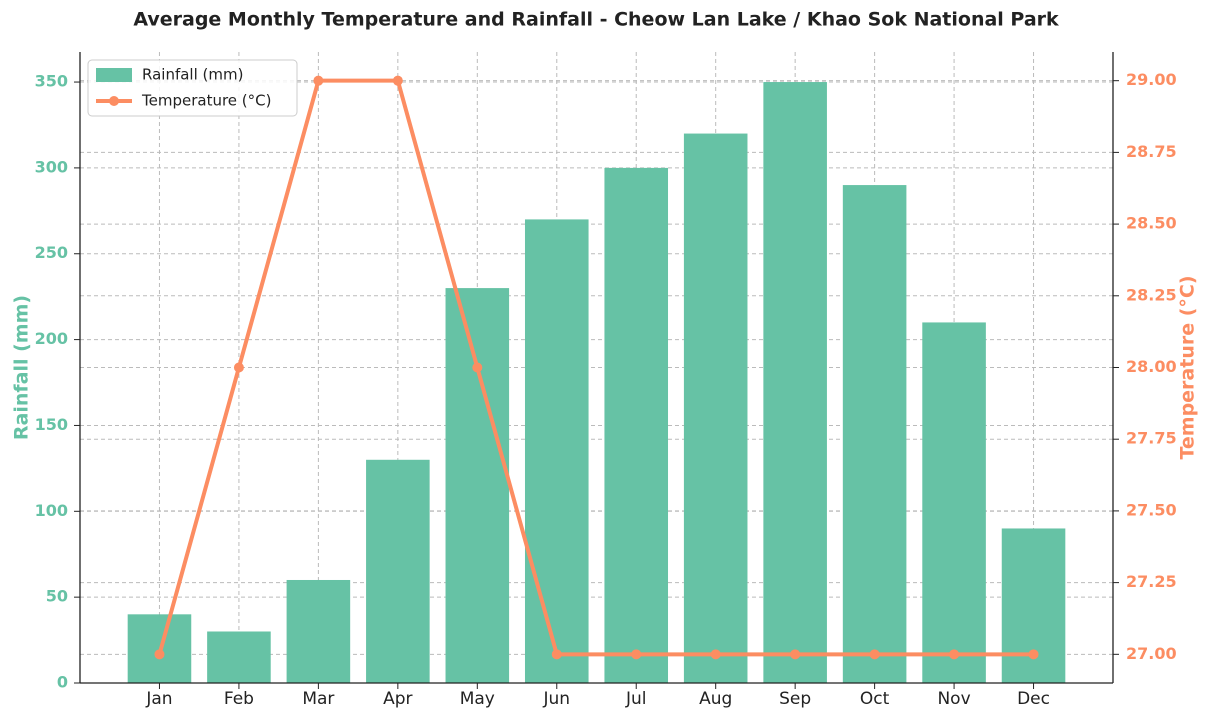  I want to click on y-tick-label: 150, so click(51, 424).